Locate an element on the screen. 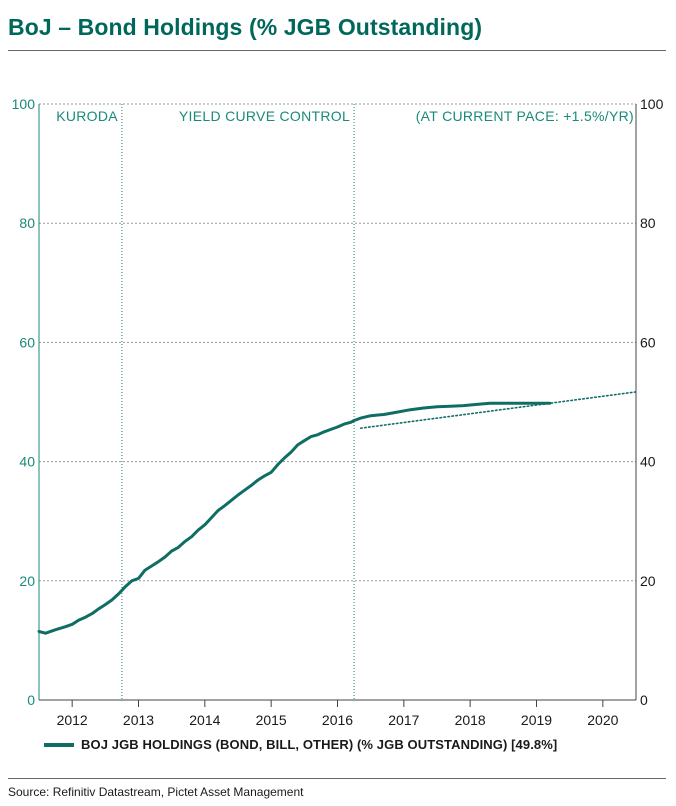 The image size is (676, 806). title-divider is located at coordinates (337, 50).